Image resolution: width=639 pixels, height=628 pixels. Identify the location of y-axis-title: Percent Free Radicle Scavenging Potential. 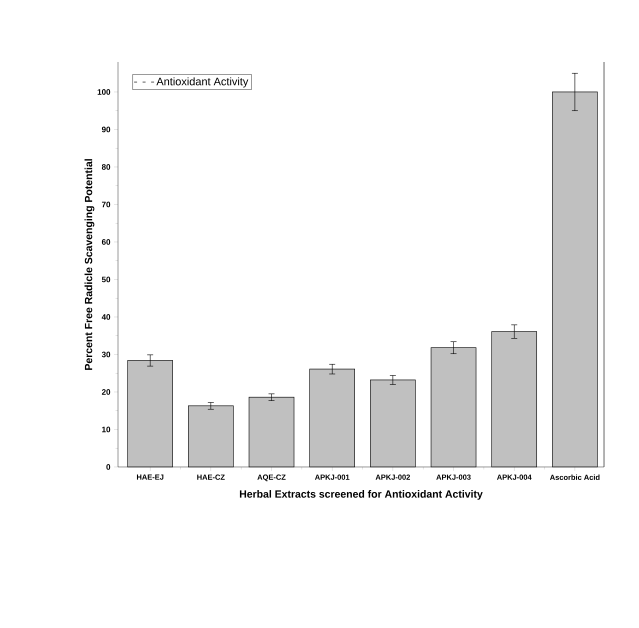
(89, 264).